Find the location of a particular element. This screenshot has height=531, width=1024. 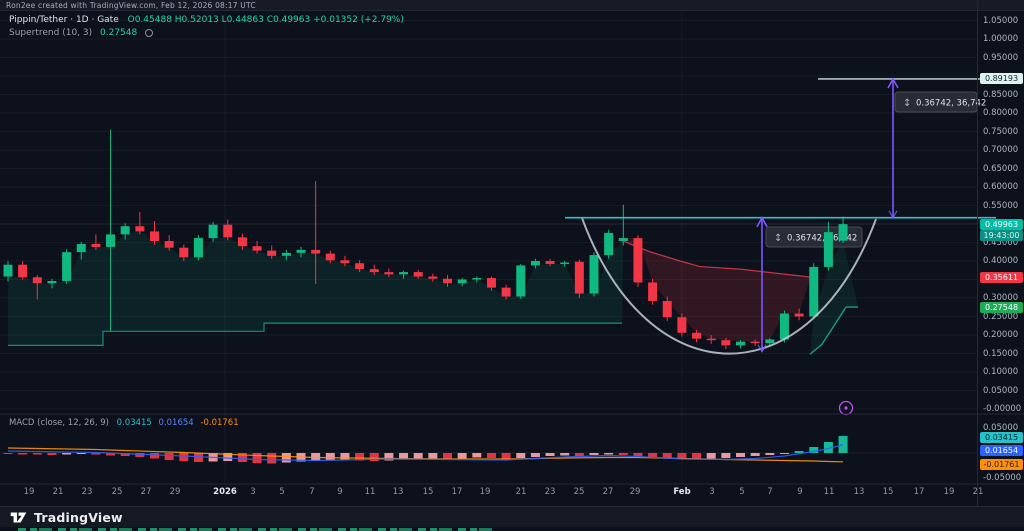

macd-line is located at coordinates (425, 453).